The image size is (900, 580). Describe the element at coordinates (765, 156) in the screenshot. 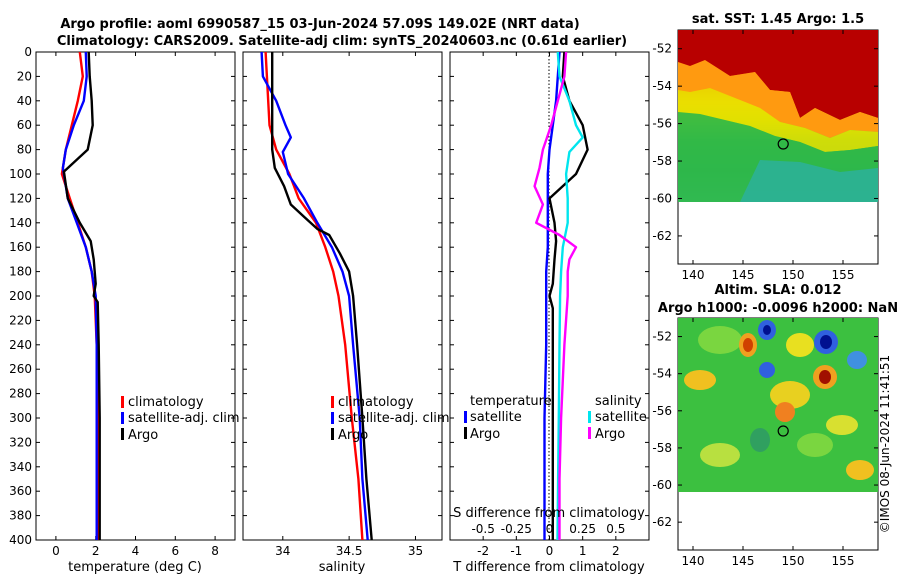

I see `sst-map-axes: -52 -54 -56 -58 -60 -62 140 145 150 155` at that location.